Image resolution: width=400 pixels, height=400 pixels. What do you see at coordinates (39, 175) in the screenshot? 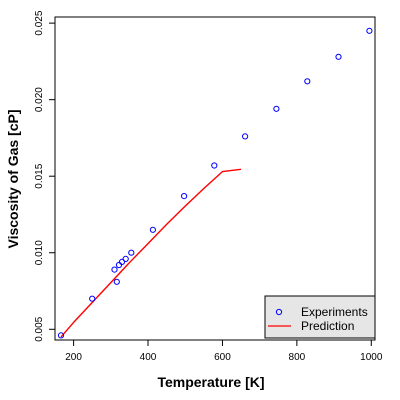
I see `y-tick-label: 0.015` at bounding box center [39, 175].